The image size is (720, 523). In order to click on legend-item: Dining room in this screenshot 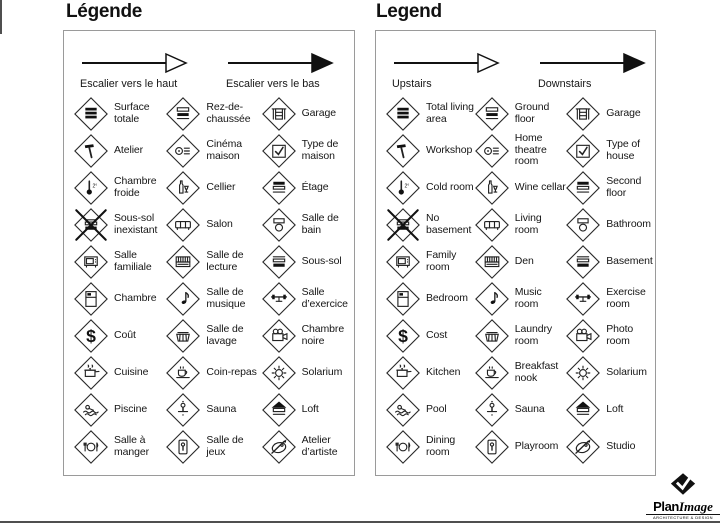, I will do `click(430, 446)`.